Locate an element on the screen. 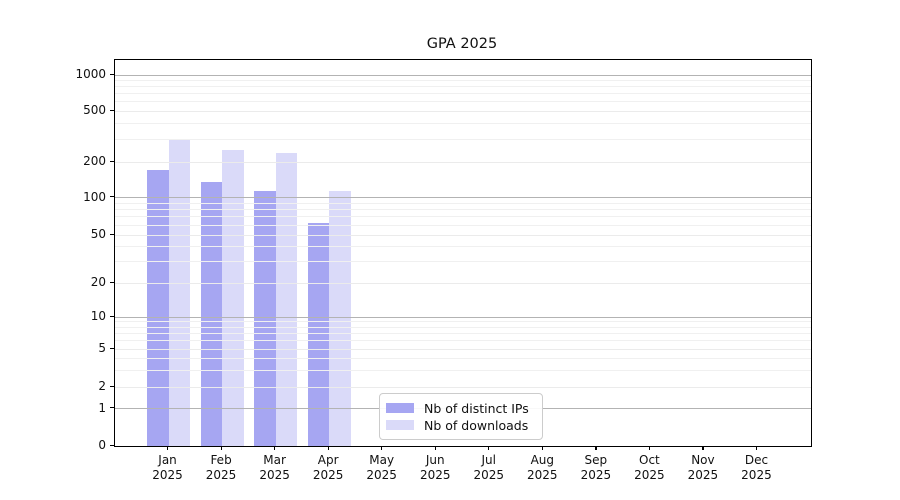 This screenshot has width=900, height=500. y-tick-label-20: 20 is located at coordinates (98, 282).